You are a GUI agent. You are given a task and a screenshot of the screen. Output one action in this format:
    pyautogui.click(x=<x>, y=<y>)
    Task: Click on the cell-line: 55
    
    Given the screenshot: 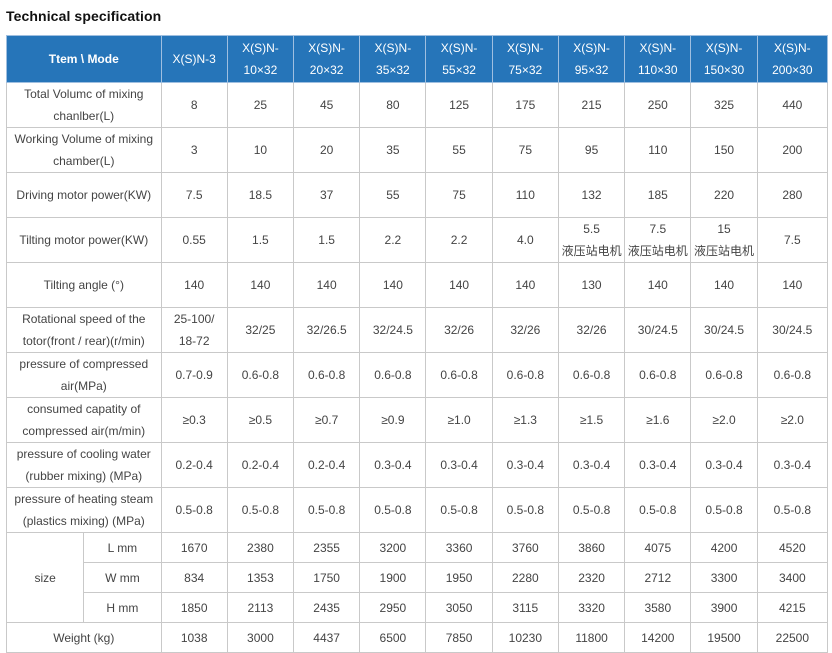 What is the action you would take?
    pyautogui.click(x=459, y=150)
    